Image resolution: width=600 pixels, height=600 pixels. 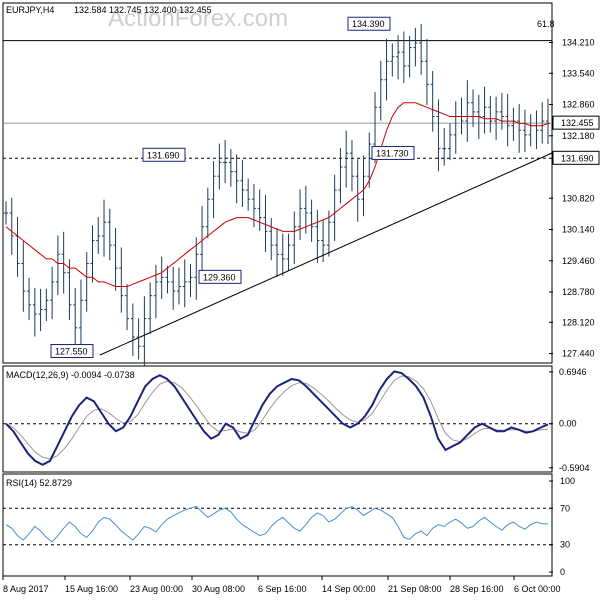 I want to click on macd-label: MACD(12,26,9) -0.0094 -0.0738, so click(x=70, y=375).